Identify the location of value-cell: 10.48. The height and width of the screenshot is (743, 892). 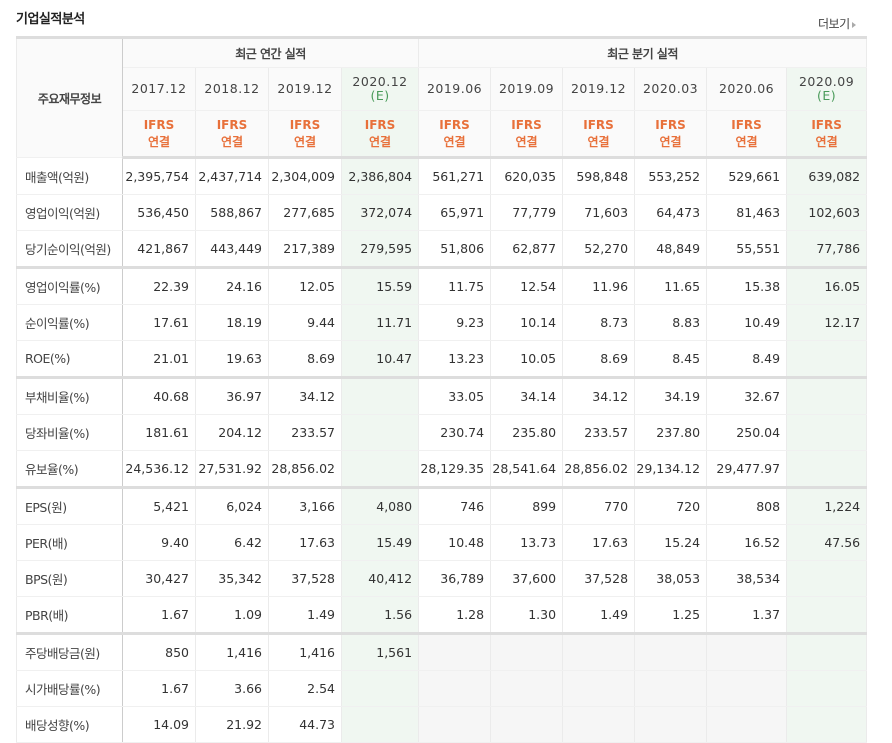
(455, 542).